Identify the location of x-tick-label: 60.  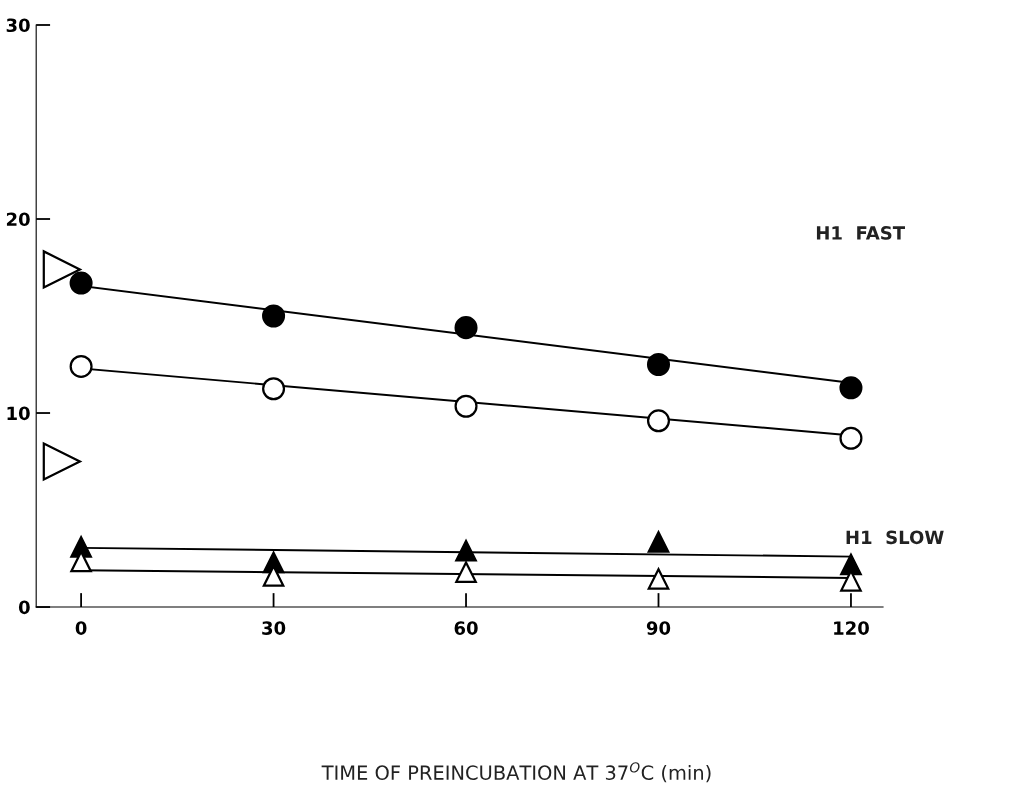
(466, 628).